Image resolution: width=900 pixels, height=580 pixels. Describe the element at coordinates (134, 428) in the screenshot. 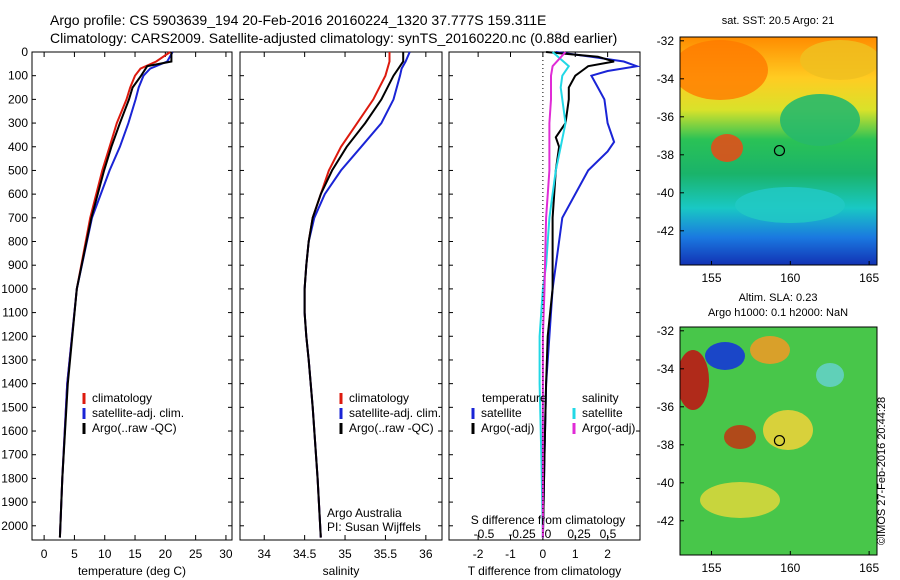

I see `temp-legend-label: Argo(..raw -QC)` at that location.